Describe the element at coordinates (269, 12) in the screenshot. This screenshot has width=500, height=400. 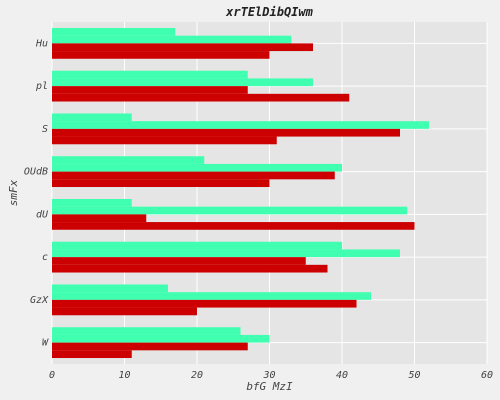
I see `chart-title: xrTElDibQIwm` at that location.